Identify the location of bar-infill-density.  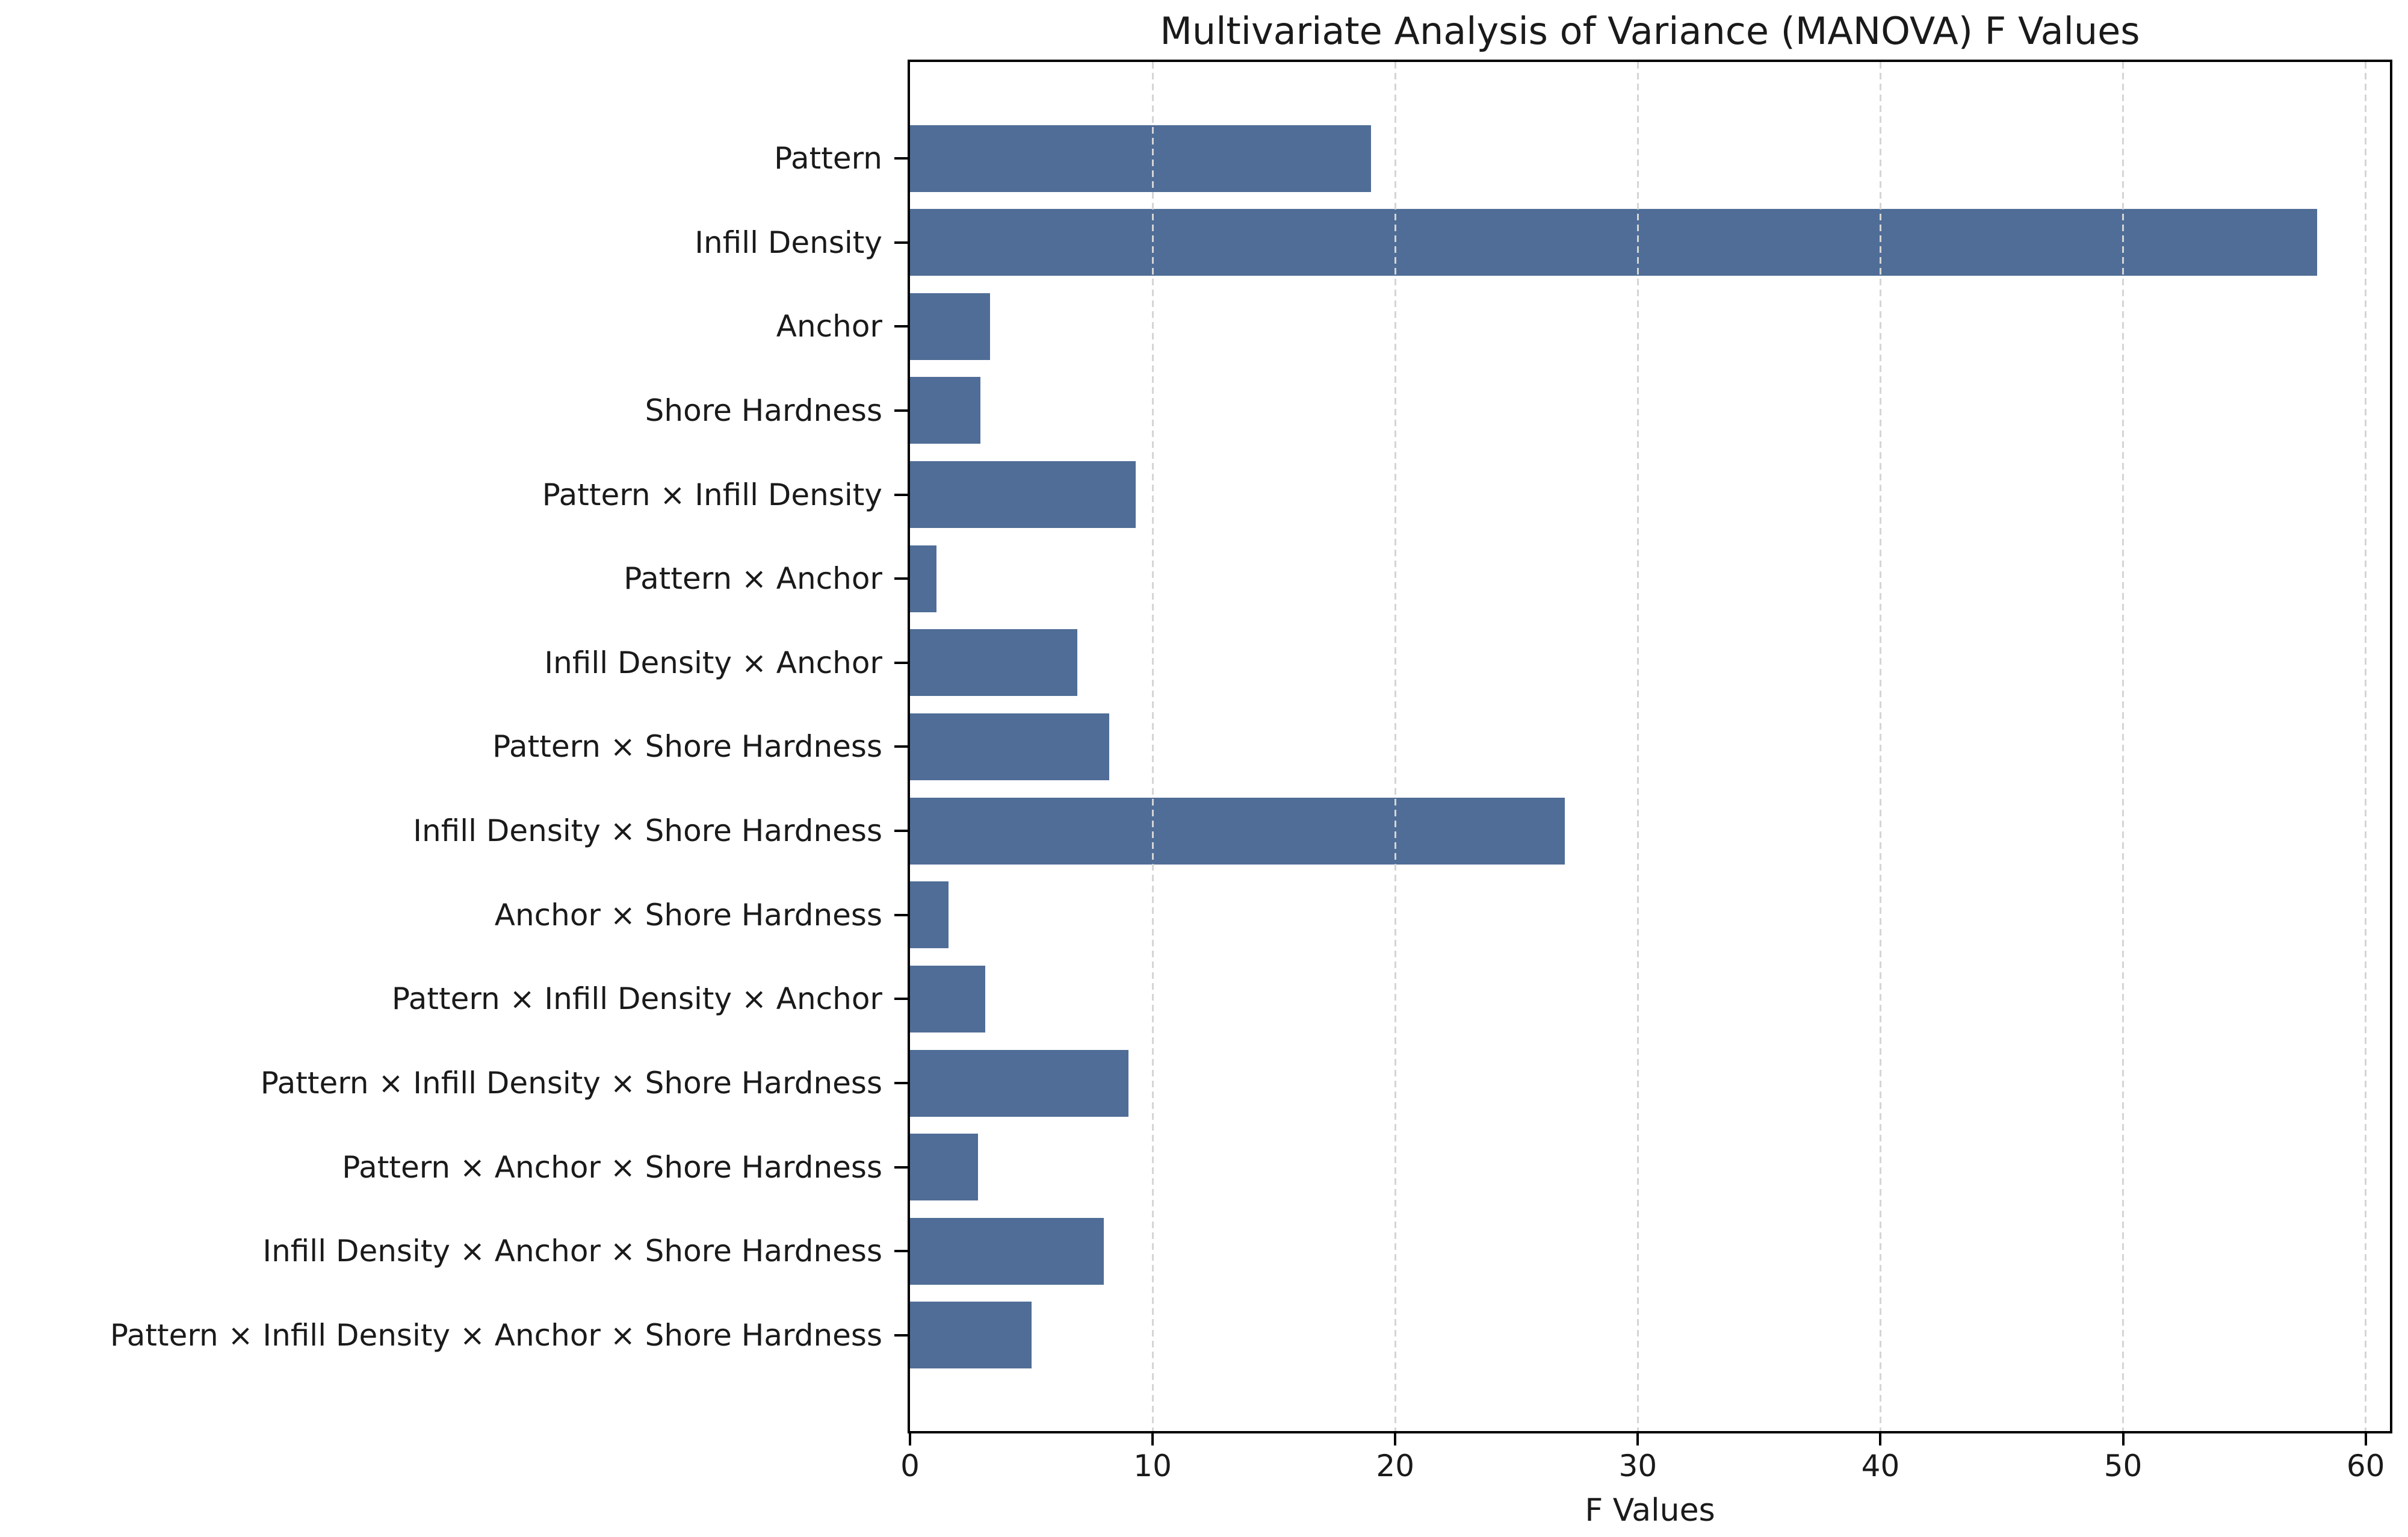
(1613, 243).